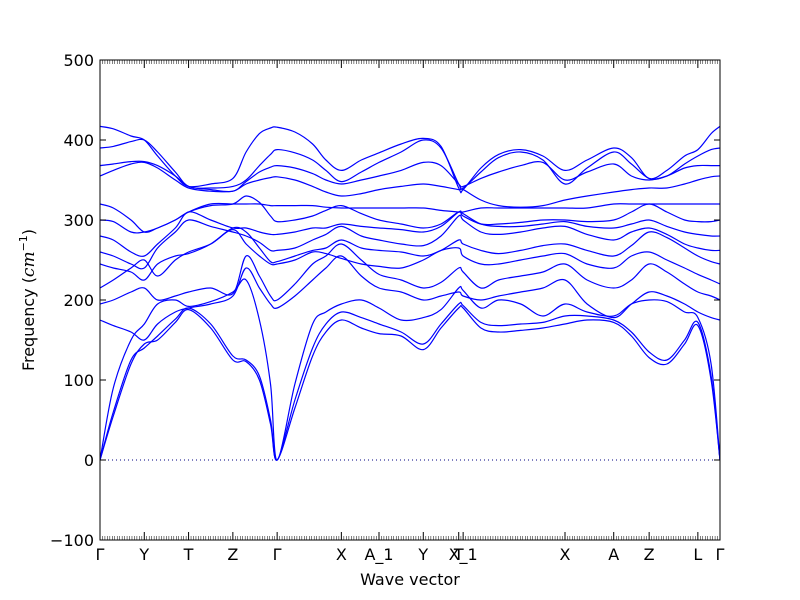  I want to click on y-tick-label: 100, so click(78, 380).